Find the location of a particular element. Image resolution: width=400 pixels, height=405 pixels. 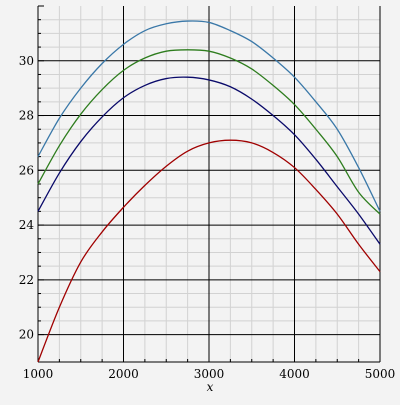

y-tick-label-24: 24 is located at coordinates (27, 225).